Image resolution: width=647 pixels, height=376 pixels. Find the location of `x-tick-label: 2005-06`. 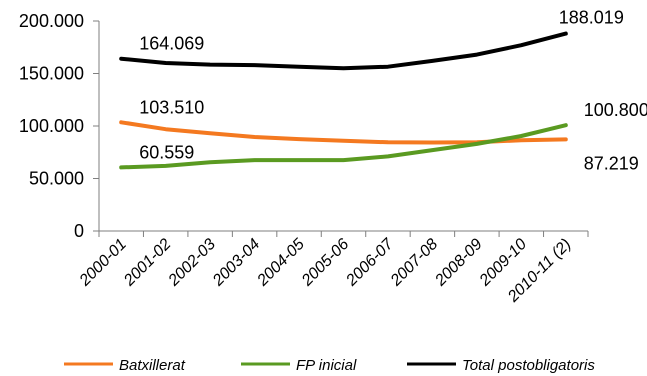

x-tick-label: 2005-06 is located at coordinates (325, 263).